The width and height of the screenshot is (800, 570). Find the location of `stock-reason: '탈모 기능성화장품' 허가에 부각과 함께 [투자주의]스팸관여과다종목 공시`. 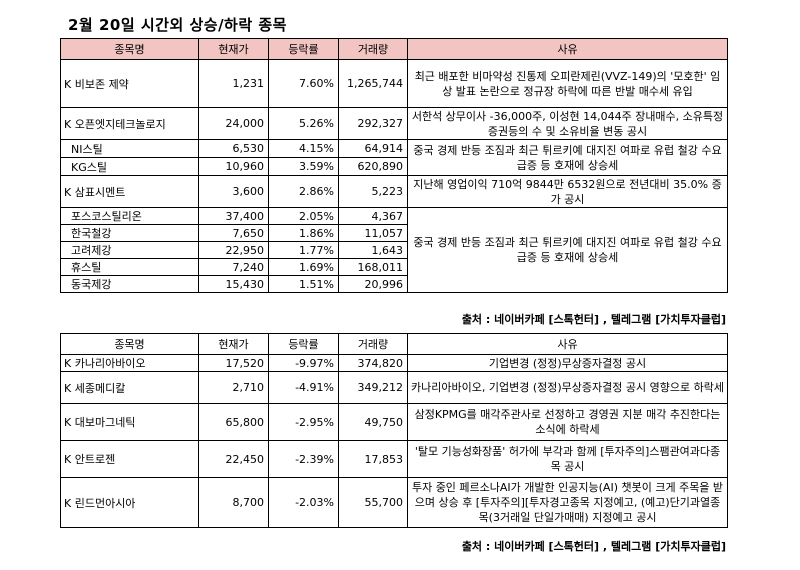

stock-reason: '탈모 기능성화장품' 허가에 부각과 함께 [투자주의]스팸관여과다종목 공시 is located at coordinates (567, 459).